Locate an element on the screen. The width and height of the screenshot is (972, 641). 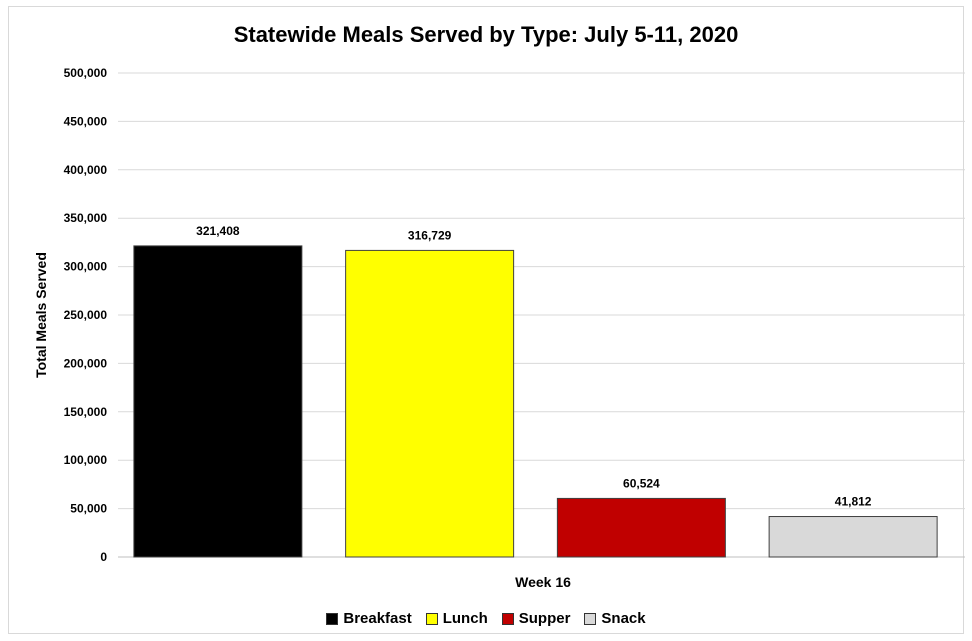
legend-item-snack: Snack is located at coordinates (615, 618).